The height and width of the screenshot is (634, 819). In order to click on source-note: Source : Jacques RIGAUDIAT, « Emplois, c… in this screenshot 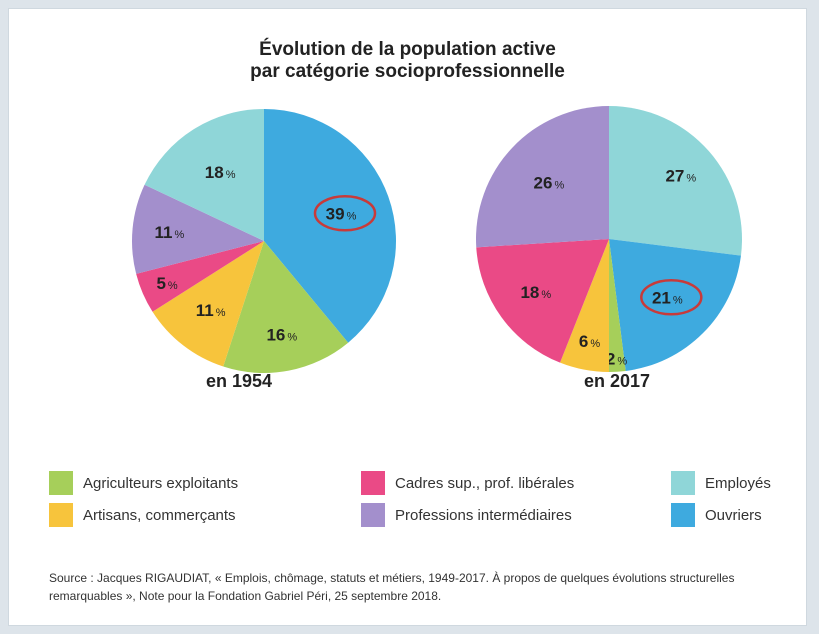, I will do `click(392, 587)`.